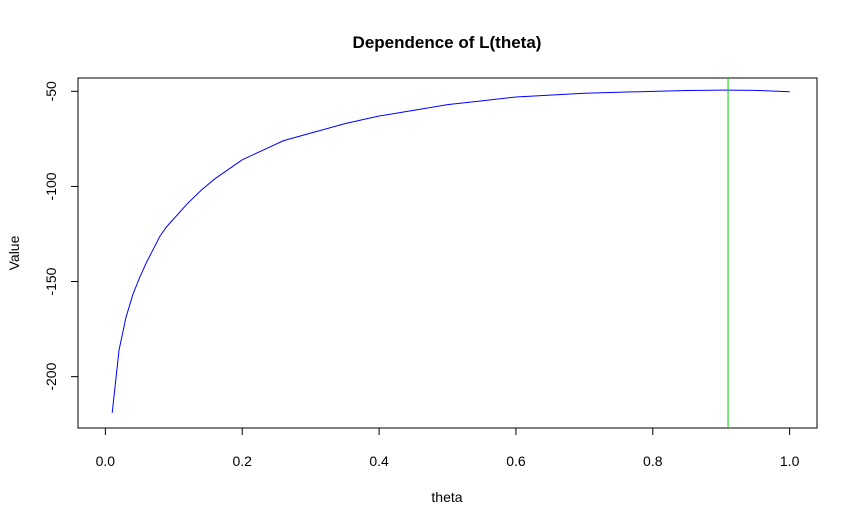  Describe the element at coordinates (61, 236) in the screenshot. I see `y-axis: -200 -150 -100 -50` at that location.